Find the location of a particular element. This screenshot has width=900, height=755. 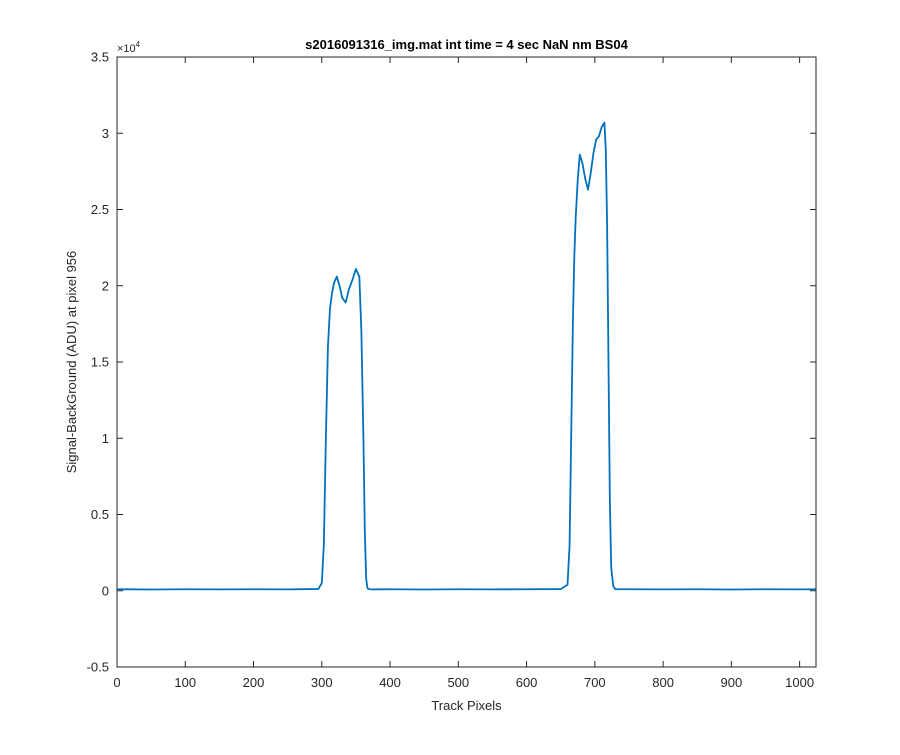

x-tick-label: 1000 is located at coordinates (799, 682).